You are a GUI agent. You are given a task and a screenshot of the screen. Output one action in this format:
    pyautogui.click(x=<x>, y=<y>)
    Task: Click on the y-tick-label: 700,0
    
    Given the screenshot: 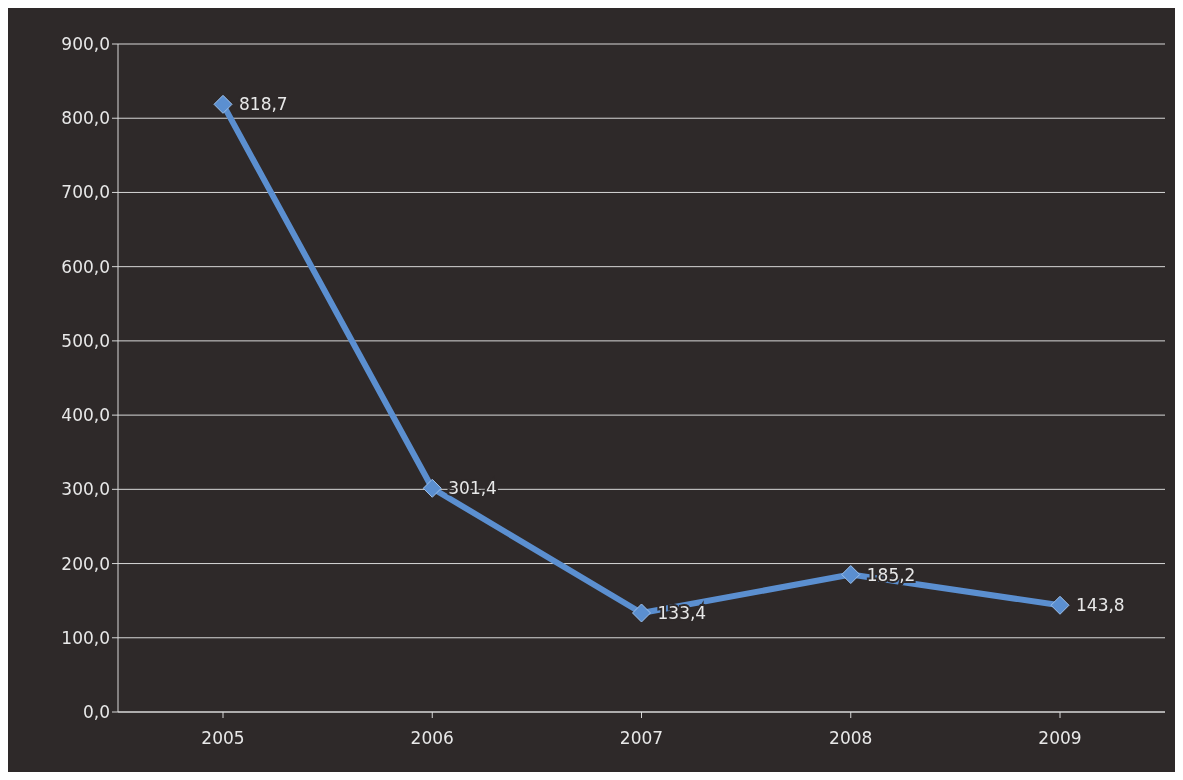 What is the action you would take?
    pyautogui.click(x=85, y=192)
    